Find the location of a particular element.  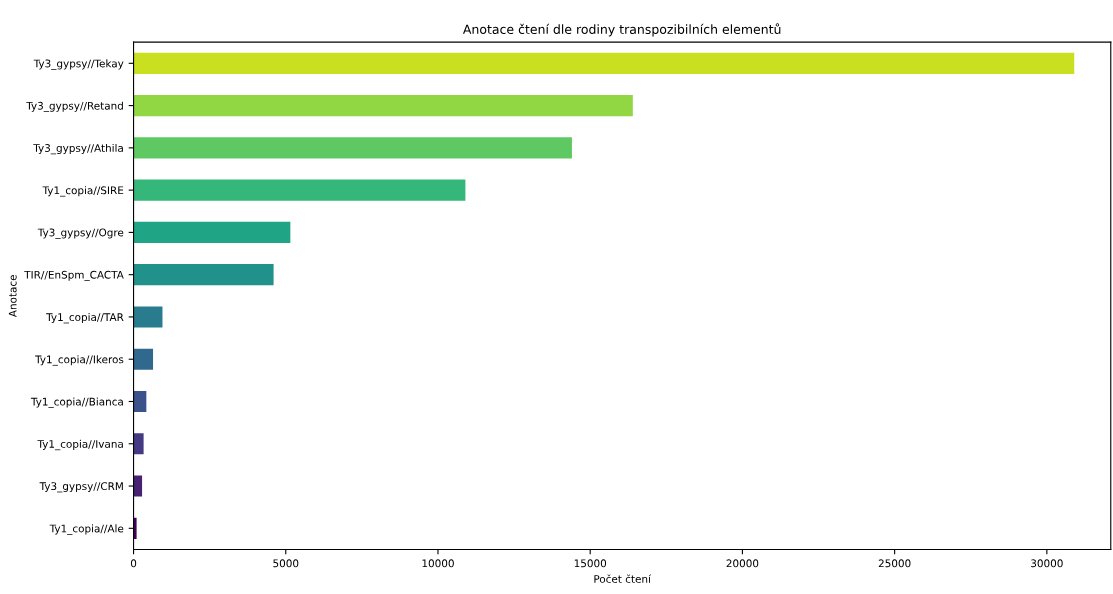

y-tick-label: TIR//EnSpm_CACTA is located at coordinates (74, 275).